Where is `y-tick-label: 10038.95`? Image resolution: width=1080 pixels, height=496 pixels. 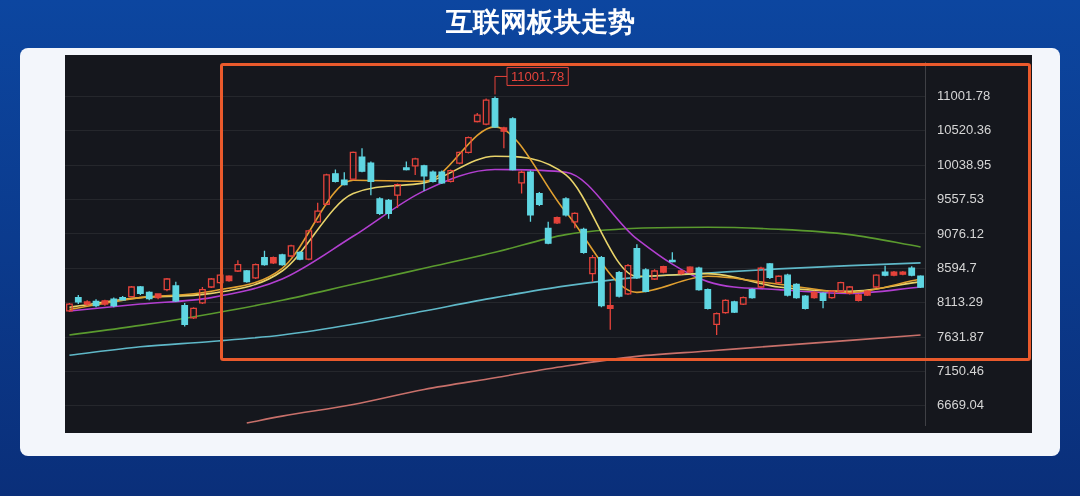
y-tick-label: 10038.95 is located at coordinates (964, 164).